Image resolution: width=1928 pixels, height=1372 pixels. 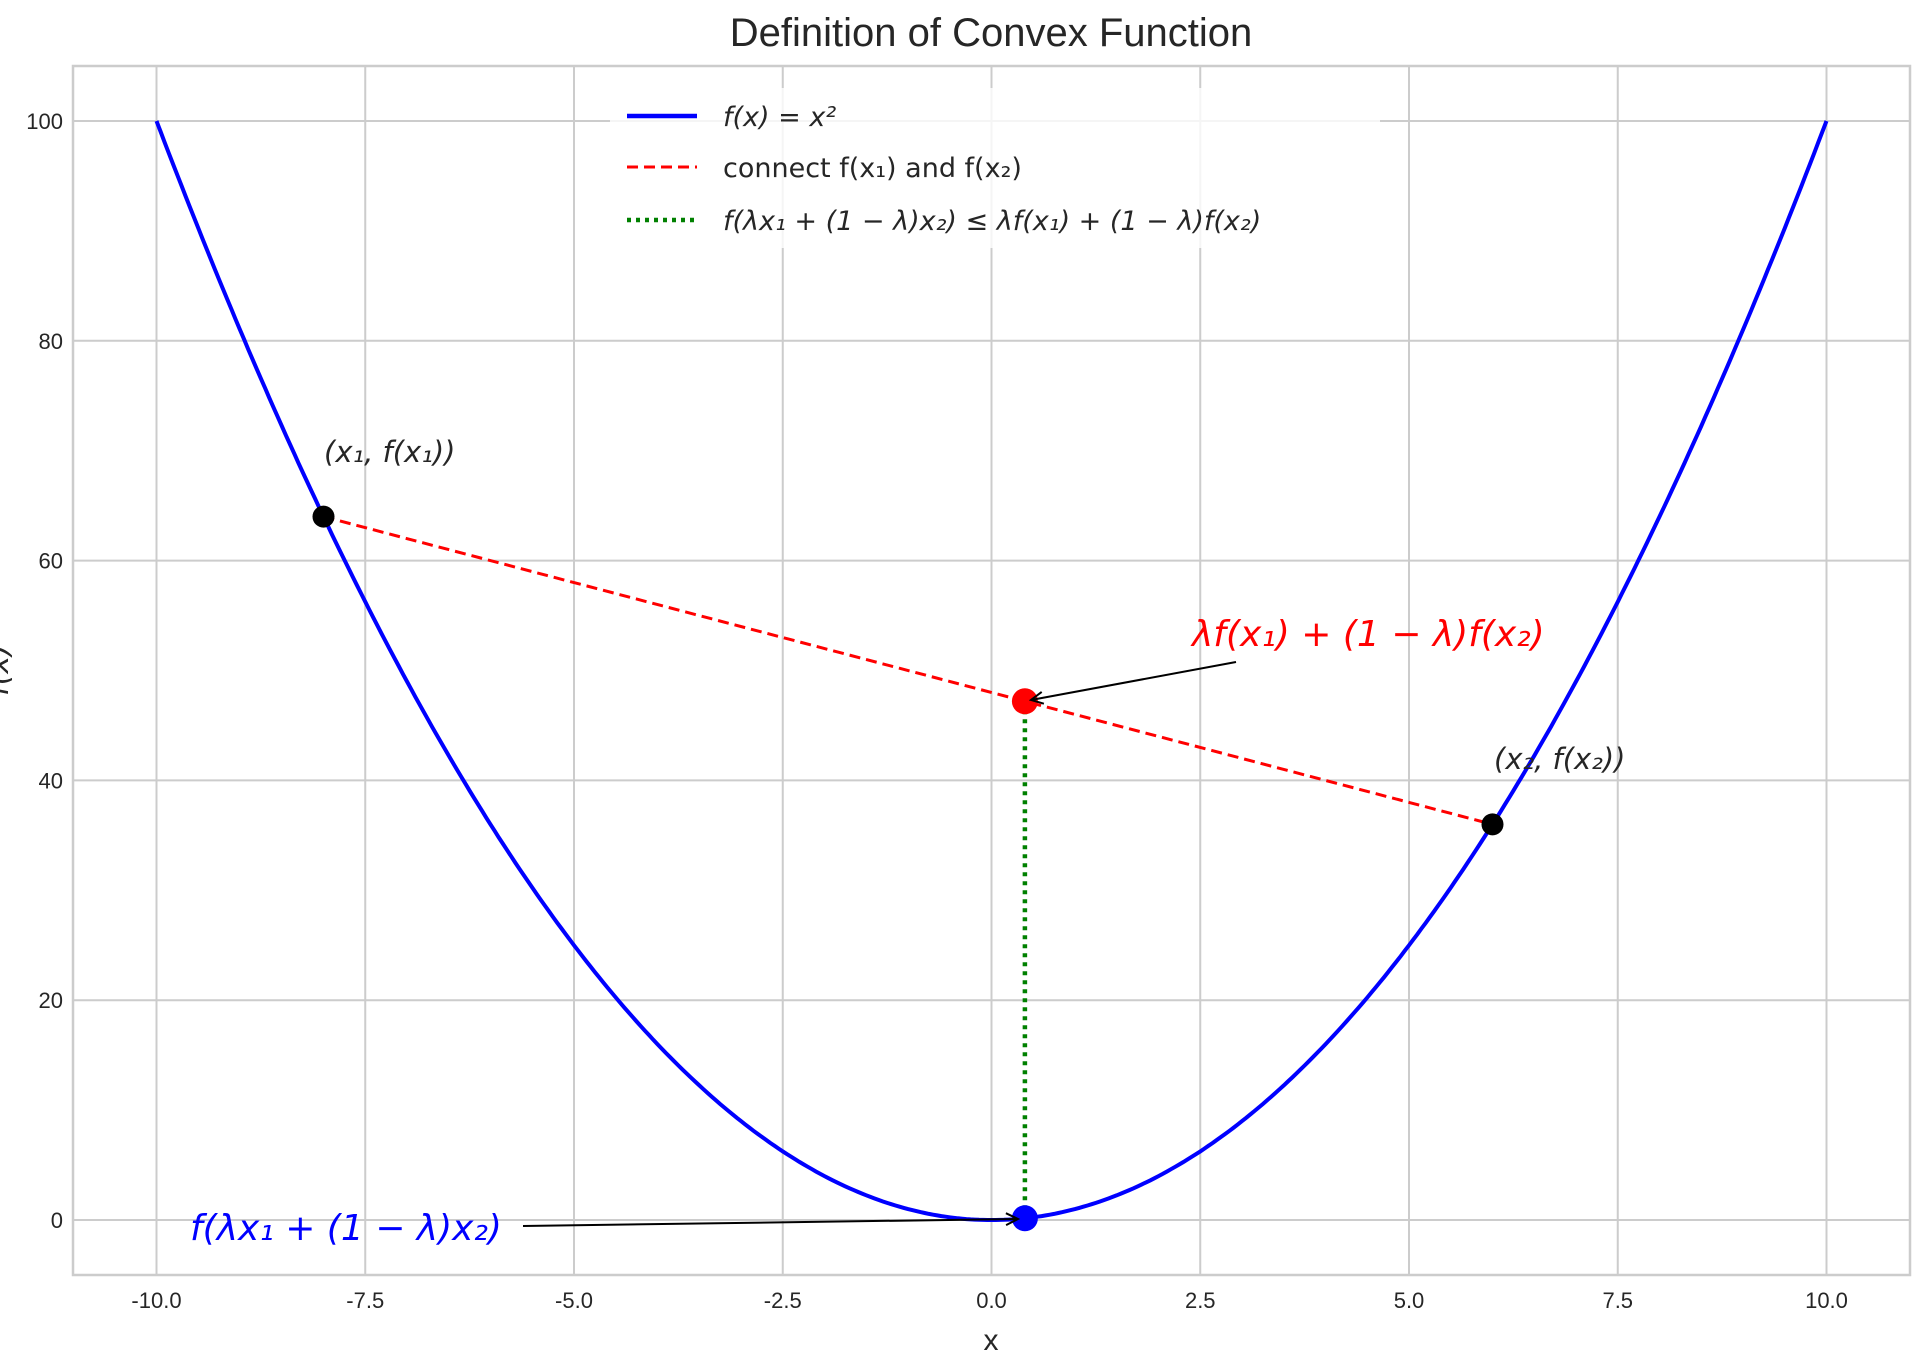 What do you see at coordinates (770, 1223) in the screenshot?
I see `annotation-arrow-curve` at bounding box center [770, 1223].